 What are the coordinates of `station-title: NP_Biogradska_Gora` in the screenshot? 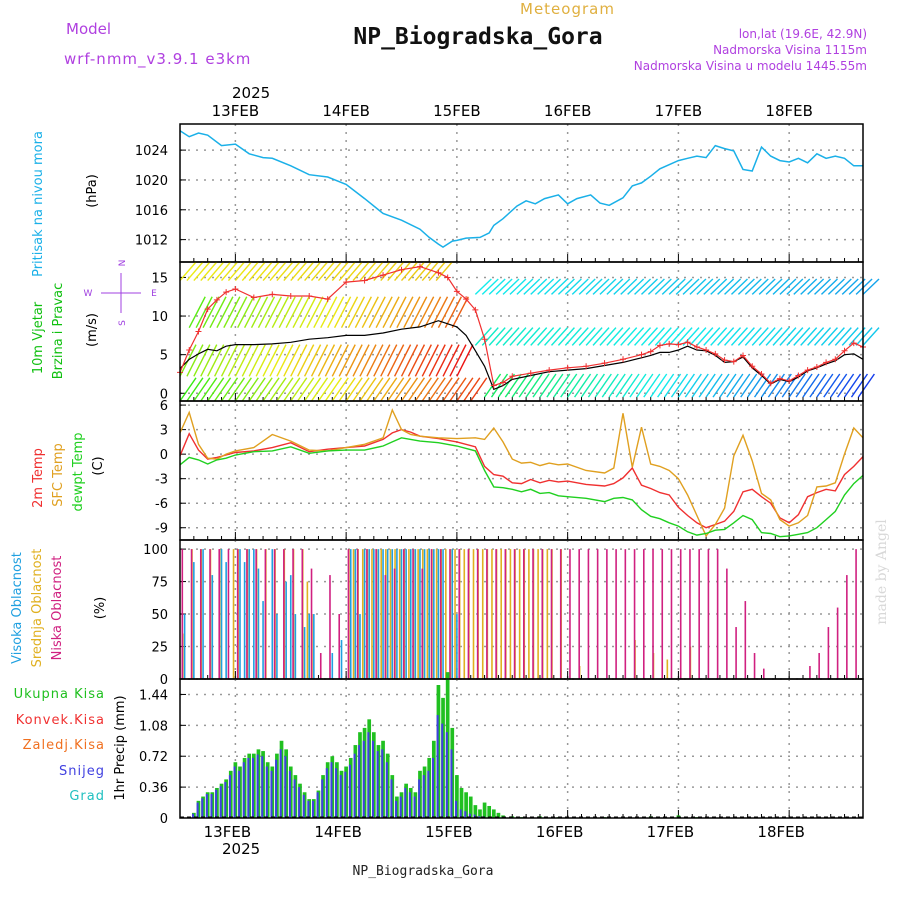 It's located at (477, 37).